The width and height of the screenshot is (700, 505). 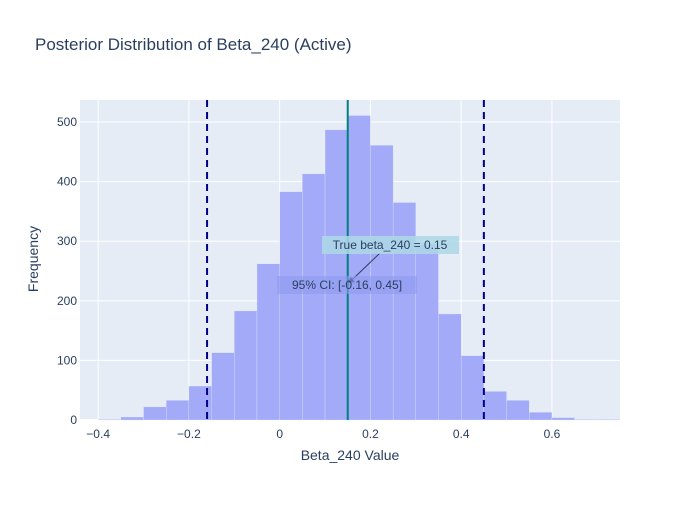 What do you see at coordinates (67, 301) in the screenshot?
I see `y-tick-label: 200` at bounding box center [67, 301].